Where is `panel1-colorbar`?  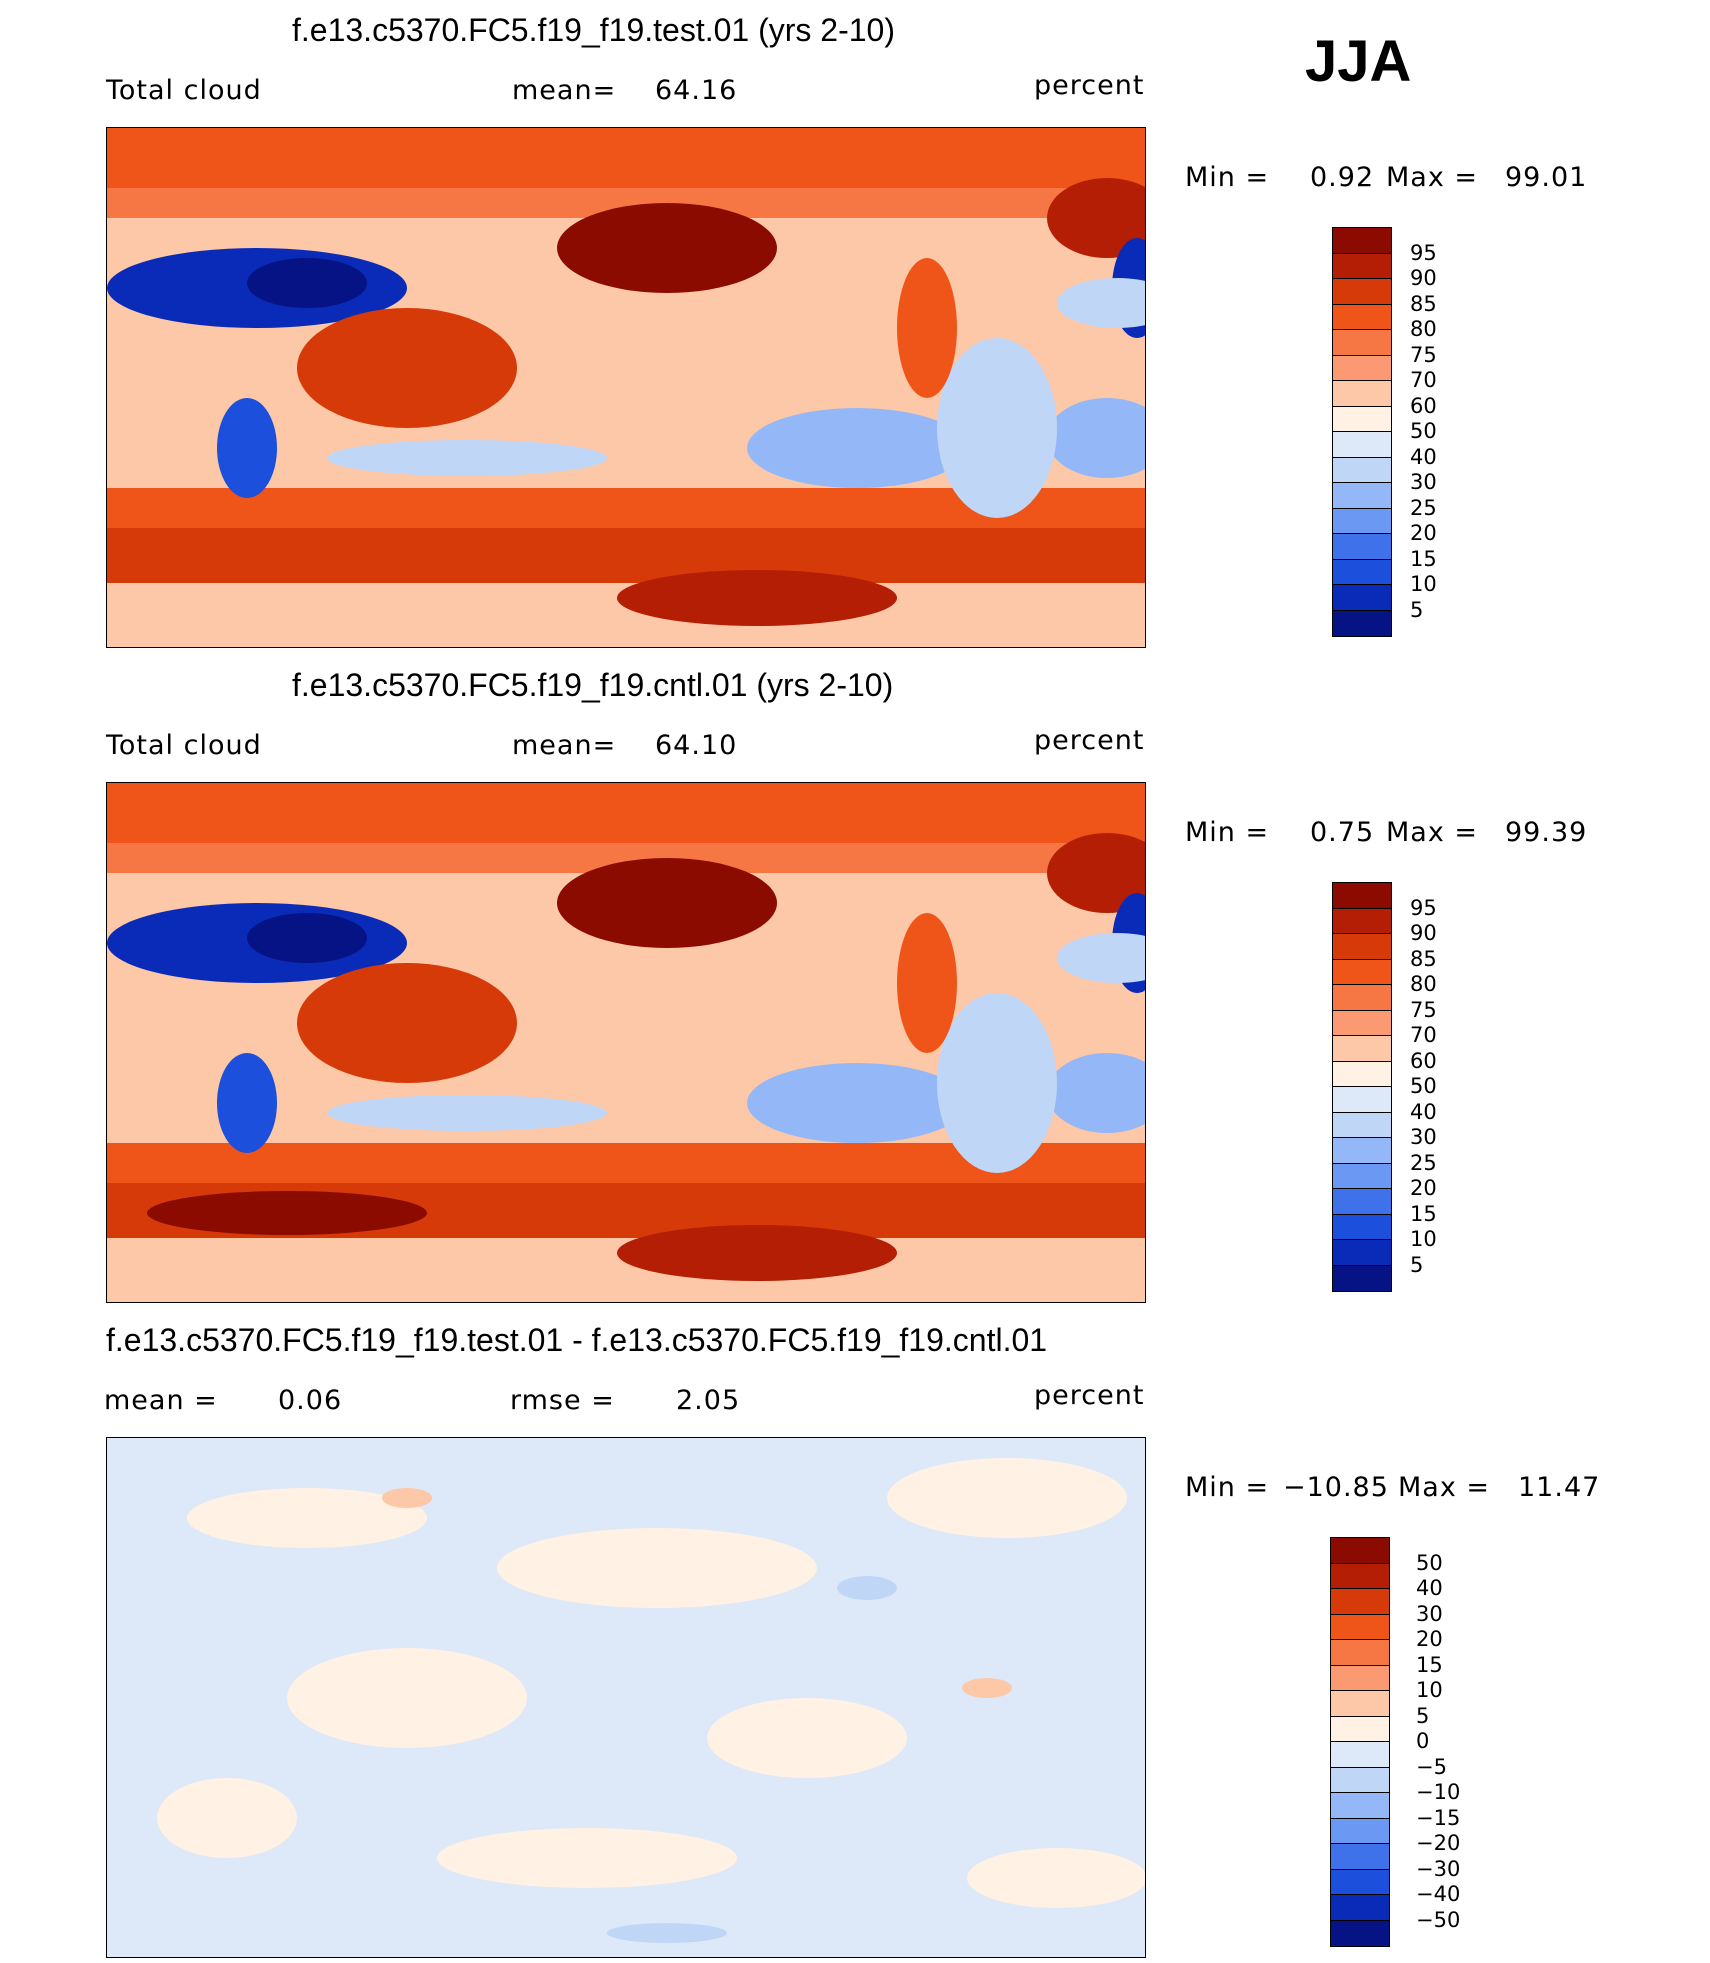
panel1-colorbar is located at coordinates (1362, 432).